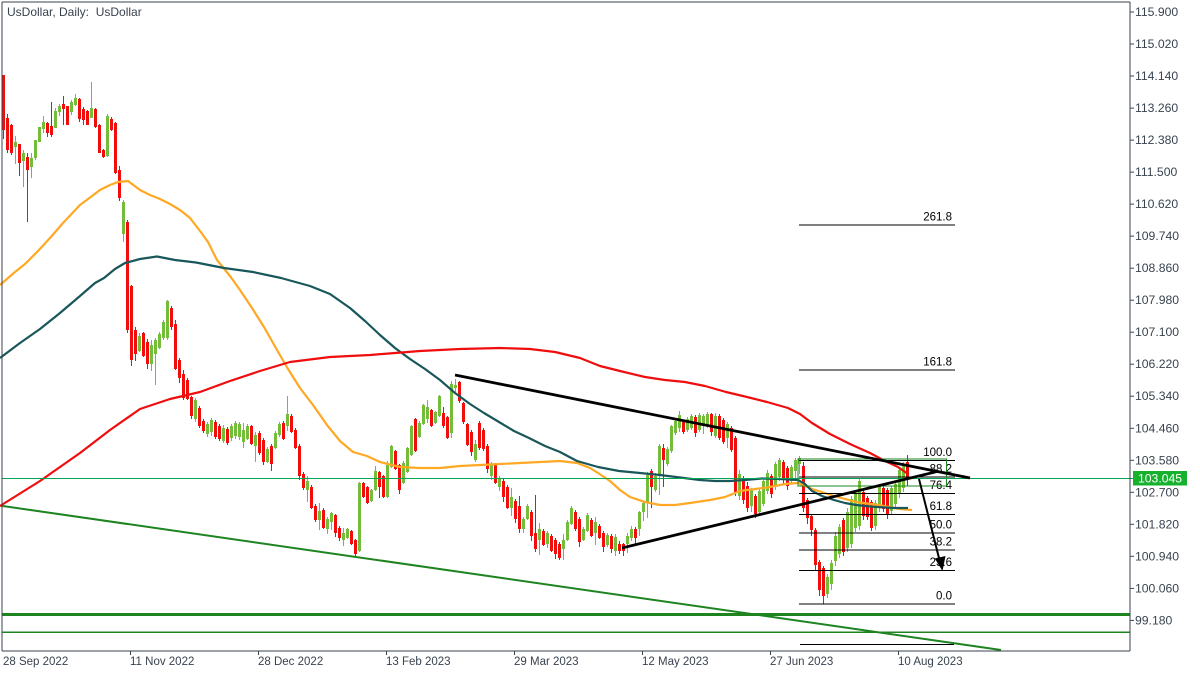 This screenshot has height=675, width=1200. Describe the element at coordinates (1156, 44) in the screenshot. I see `svg-text: 115.020` at that location.